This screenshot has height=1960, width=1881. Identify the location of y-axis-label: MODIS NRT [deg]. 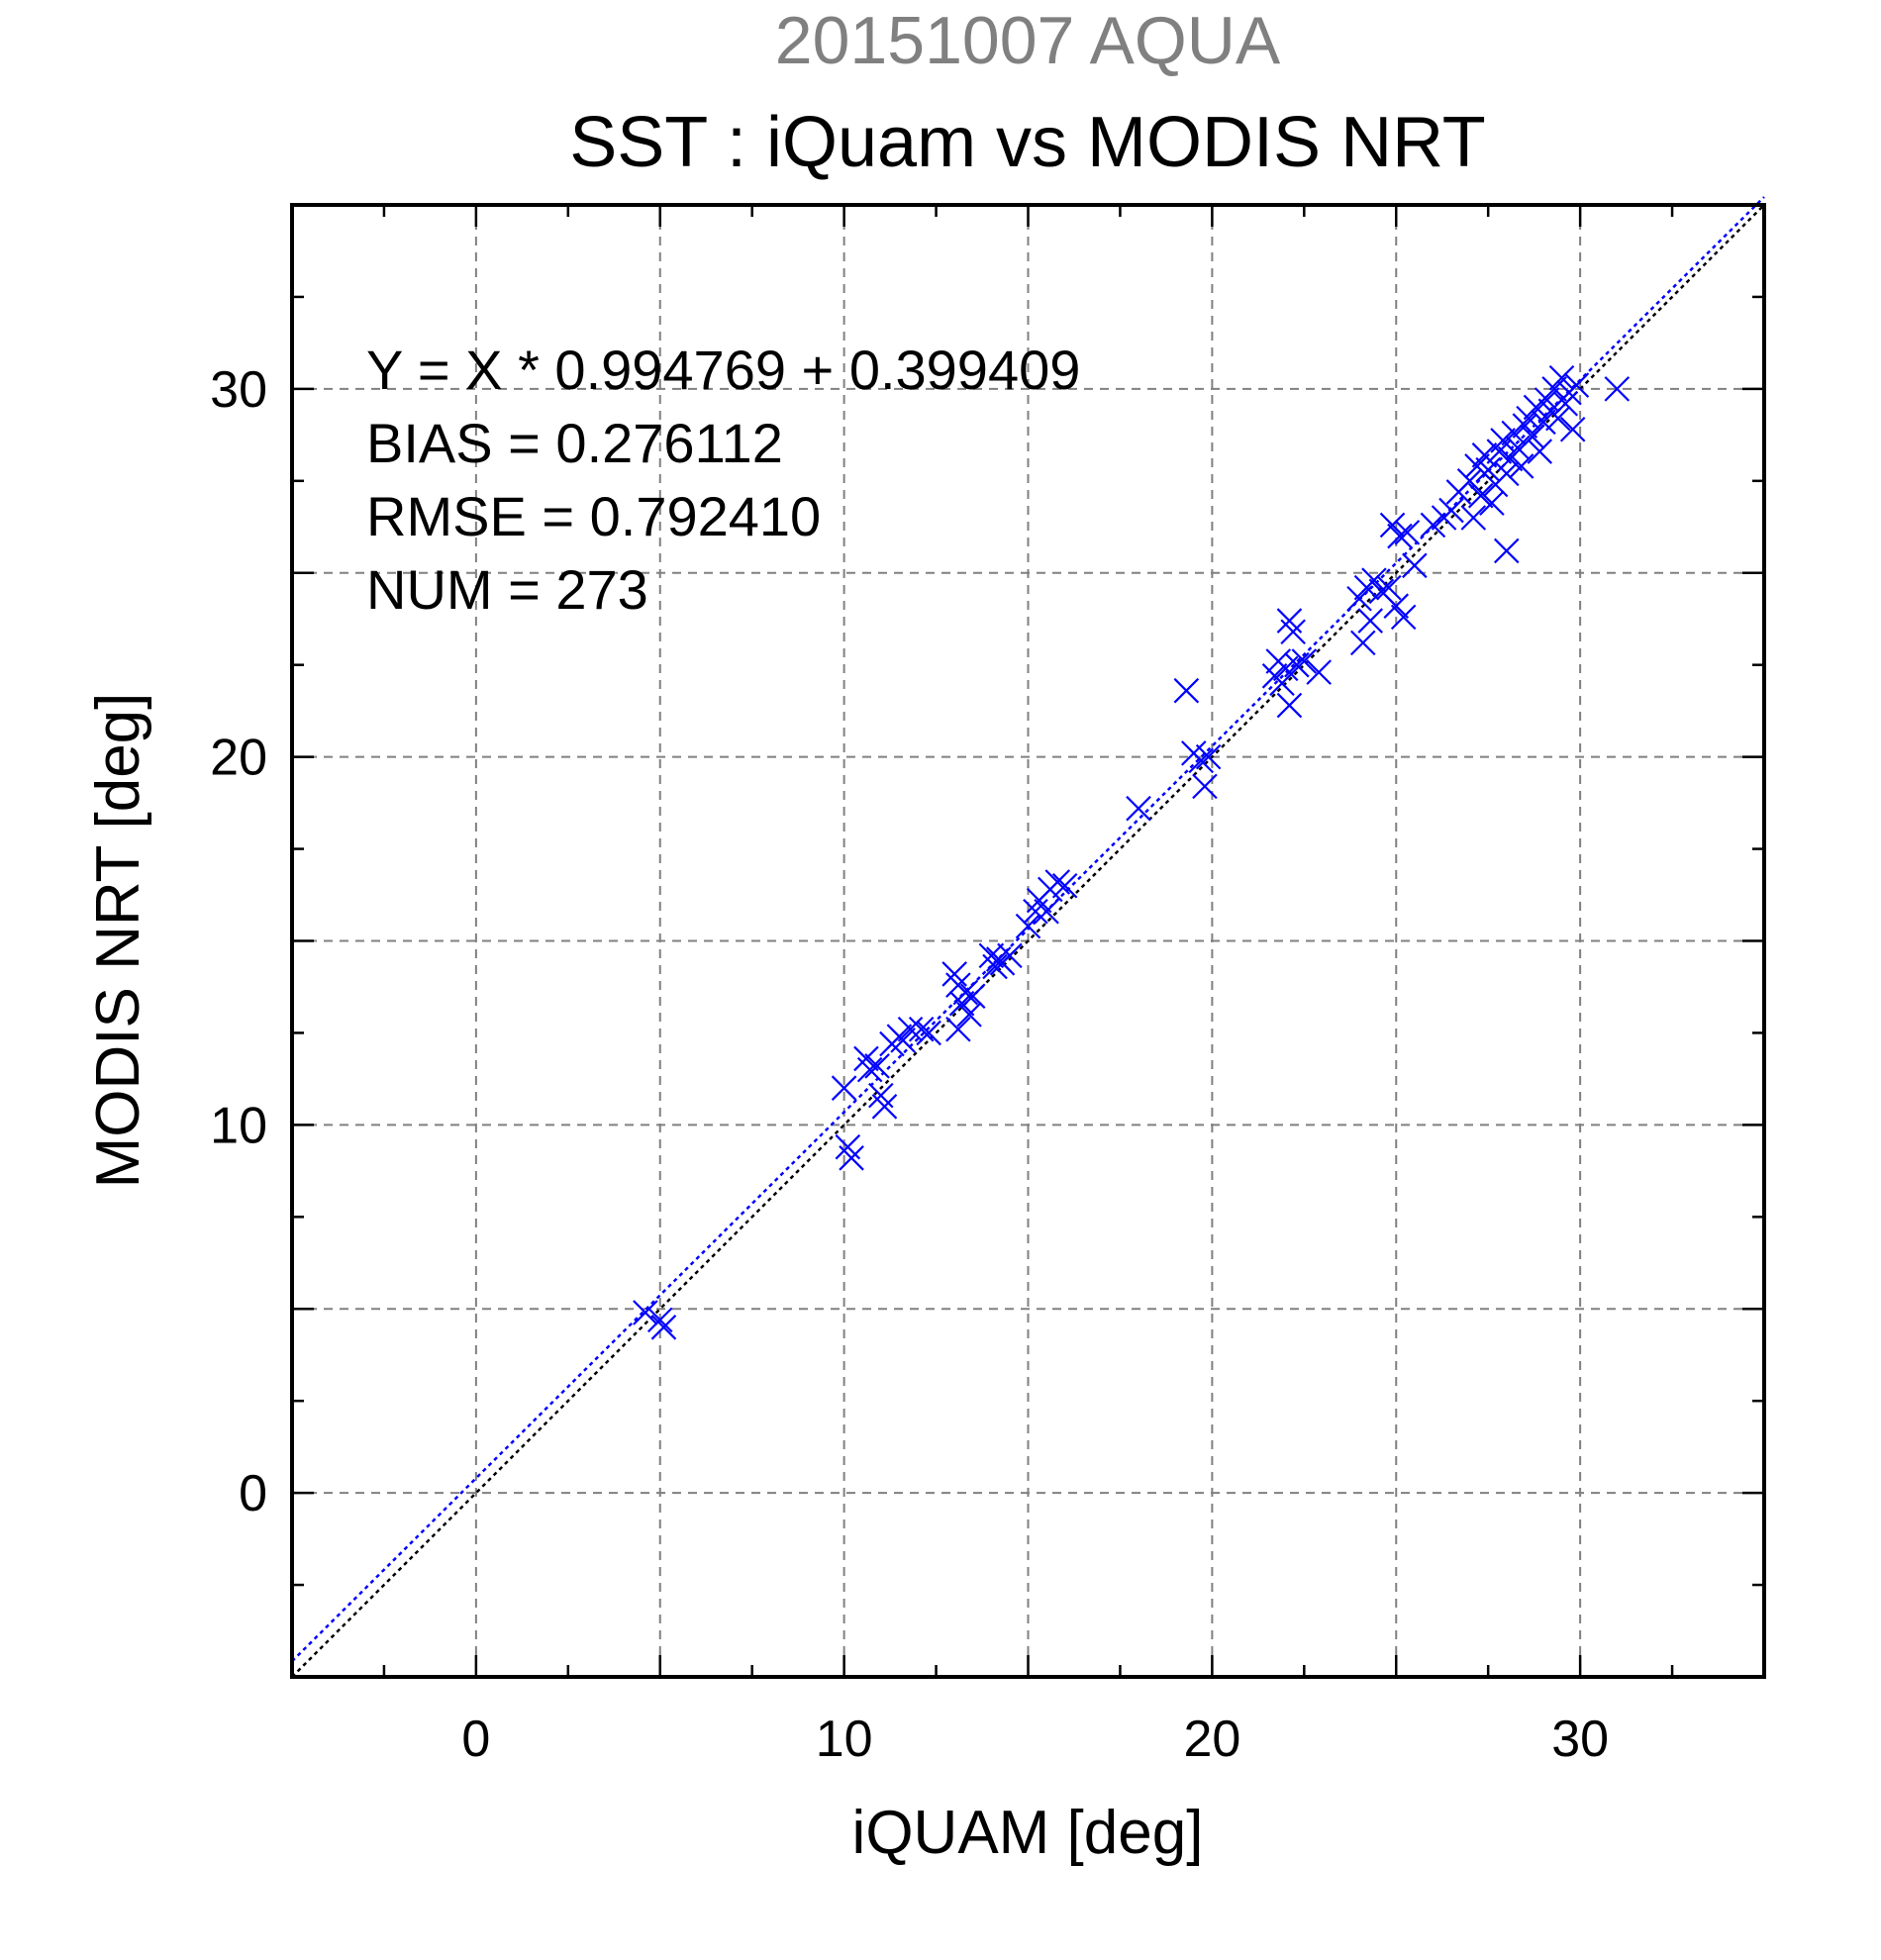
(118, 941).